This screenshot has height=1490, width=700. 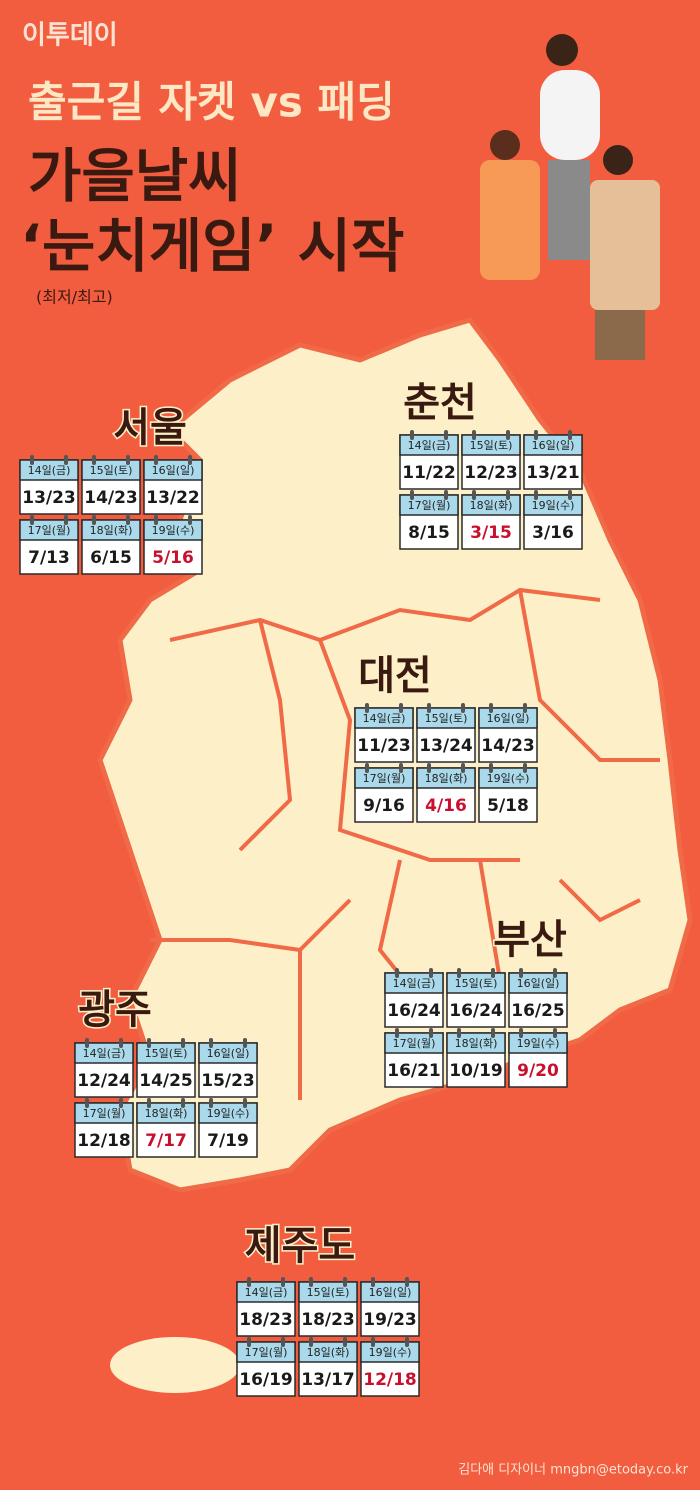 What do you see at coordinates (573, 1470) in the screenshot?
I see `footer-credit: 김다애 디자이너 mngbn@etoday.co.kr` at bounding box center [573, 1470].